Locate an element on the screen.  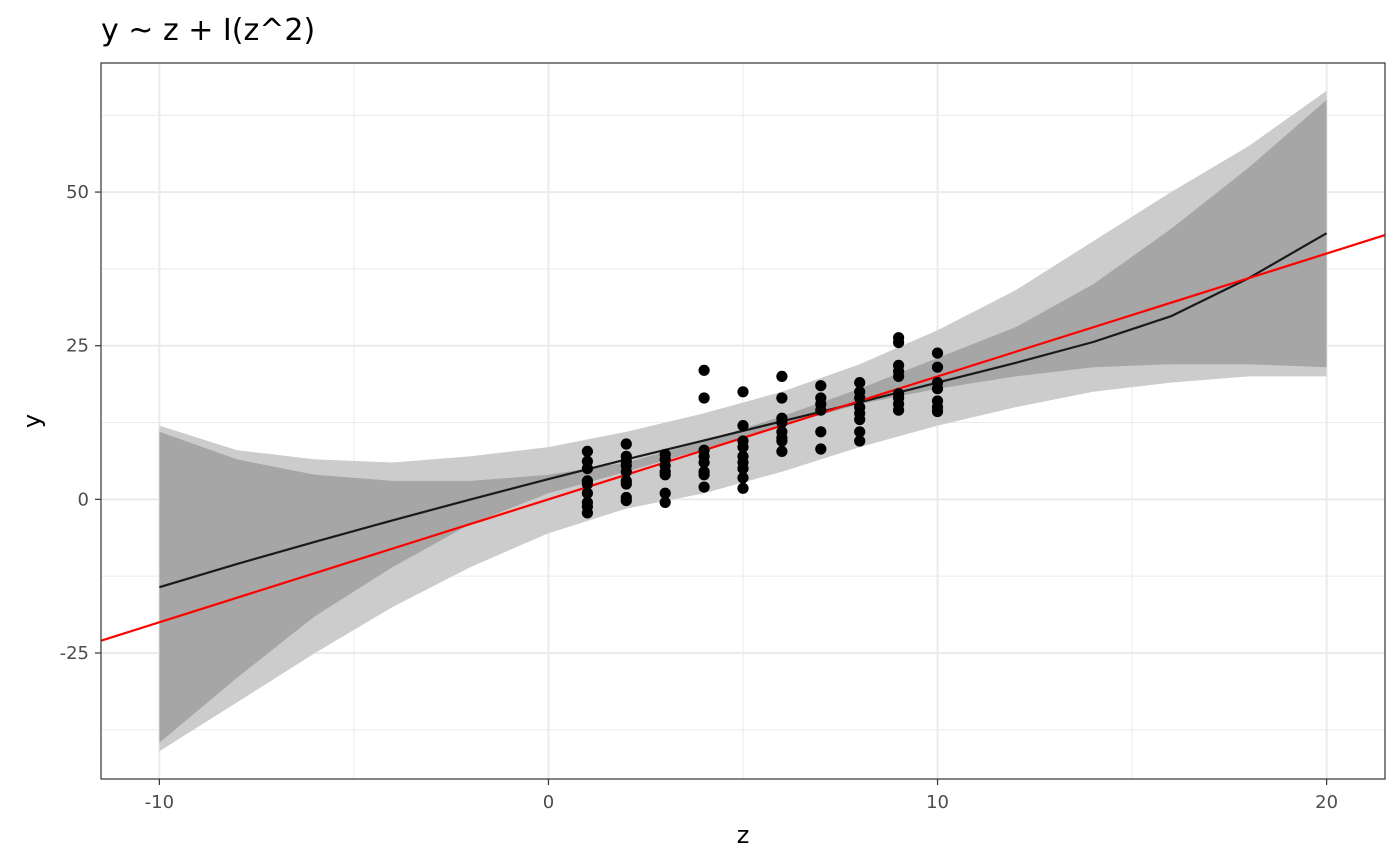
chart-title: y ~ z + I(z^2) is located at coordinates (208, 30).